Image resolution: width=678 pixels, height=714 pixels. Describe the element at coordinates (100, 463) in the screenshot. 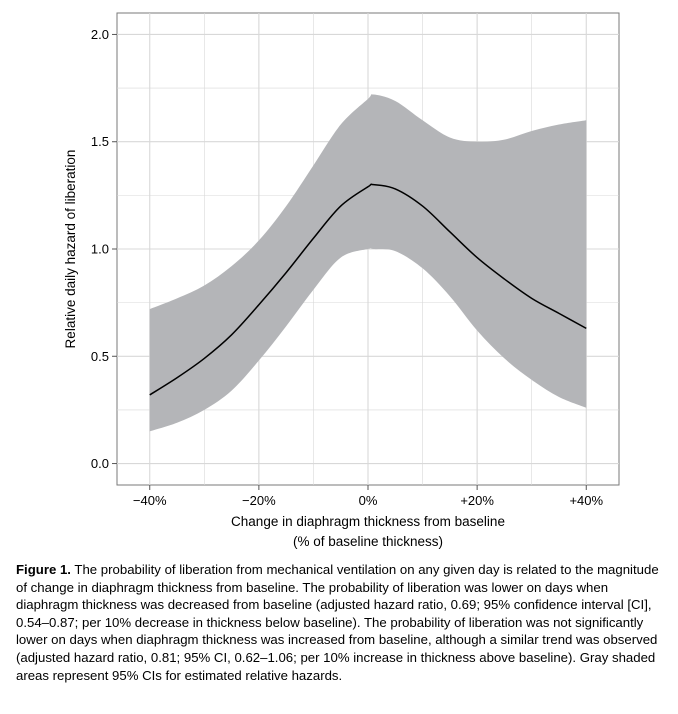

I see `y-tick-label: 0.0` at that location.